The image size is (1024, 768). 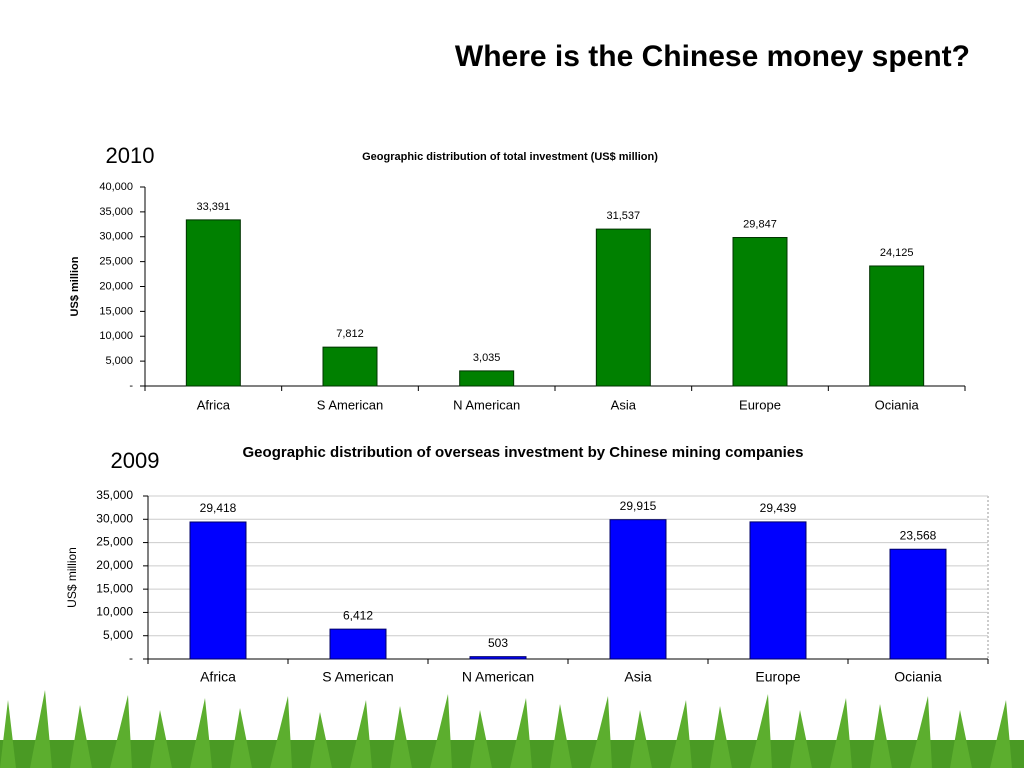 What do you see at coordinates (358, 615) in the screenshot?
I see `value-label: 6,412` at bounding box center [358, 615].